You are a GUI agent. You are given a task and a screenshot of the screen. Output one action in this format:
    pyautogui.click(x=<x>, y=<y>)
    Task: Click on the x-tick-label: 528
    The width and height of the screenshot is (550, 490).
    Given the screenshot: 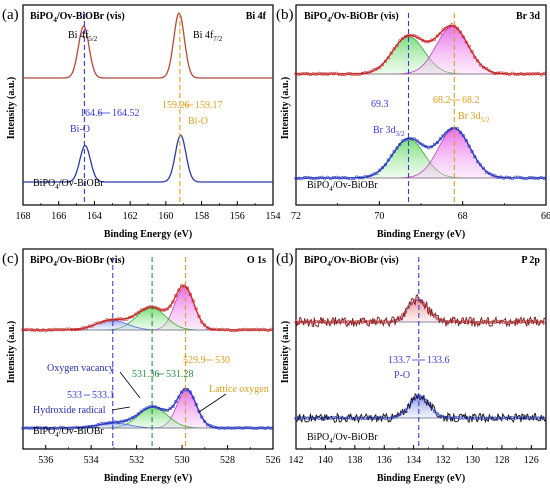 What is the action you would take?
    pyautogui.click(x=227, y=460)
    